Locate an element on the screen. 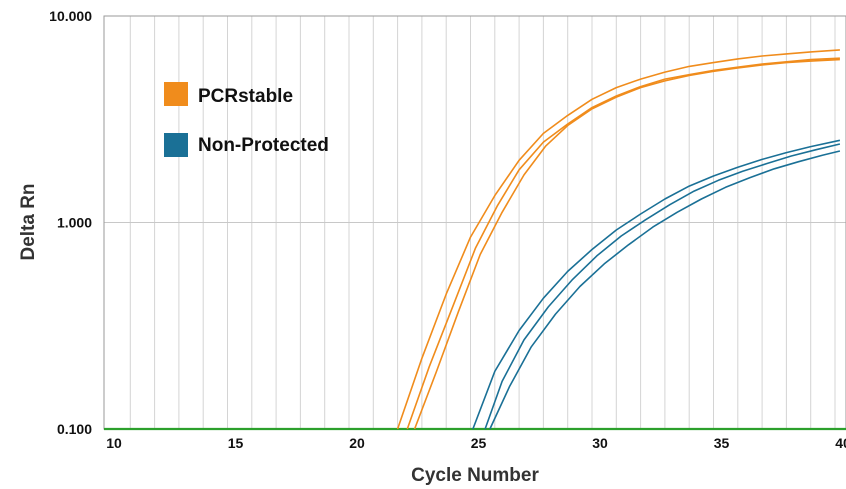  x-tick-label: 15 is located at coordinates (236, 443).